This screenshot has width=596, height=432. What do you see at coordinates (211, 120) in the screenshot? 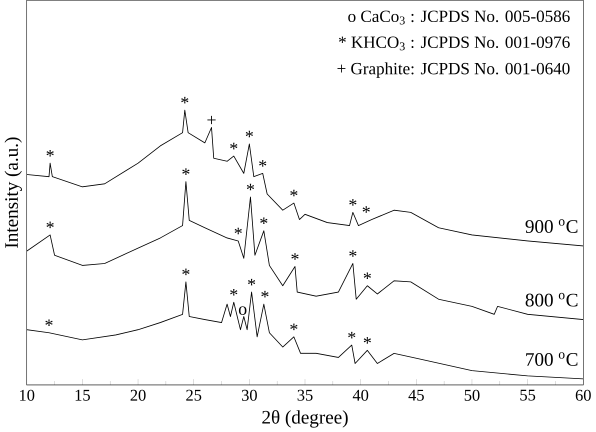
I see `annotation: +` at bounding box center [211, 120].